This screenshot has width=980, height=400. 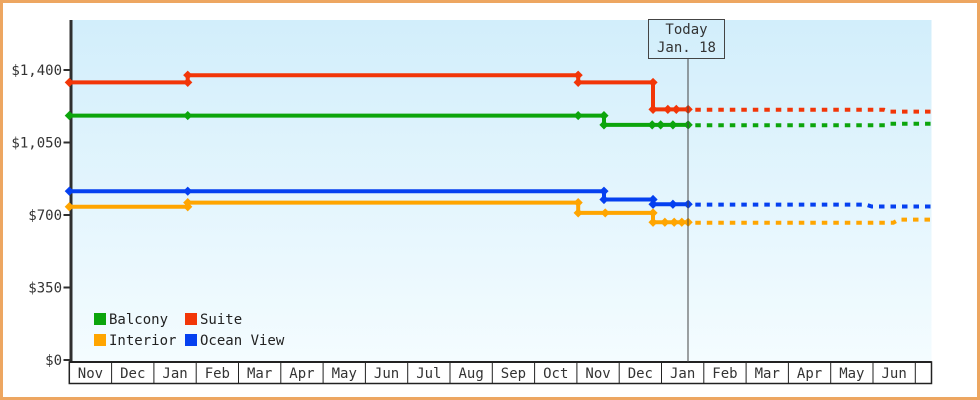 What do you see at coordinates (513, 374) in the screenshot?
I see `month-label: Sep` at bounding box center [513, 374].